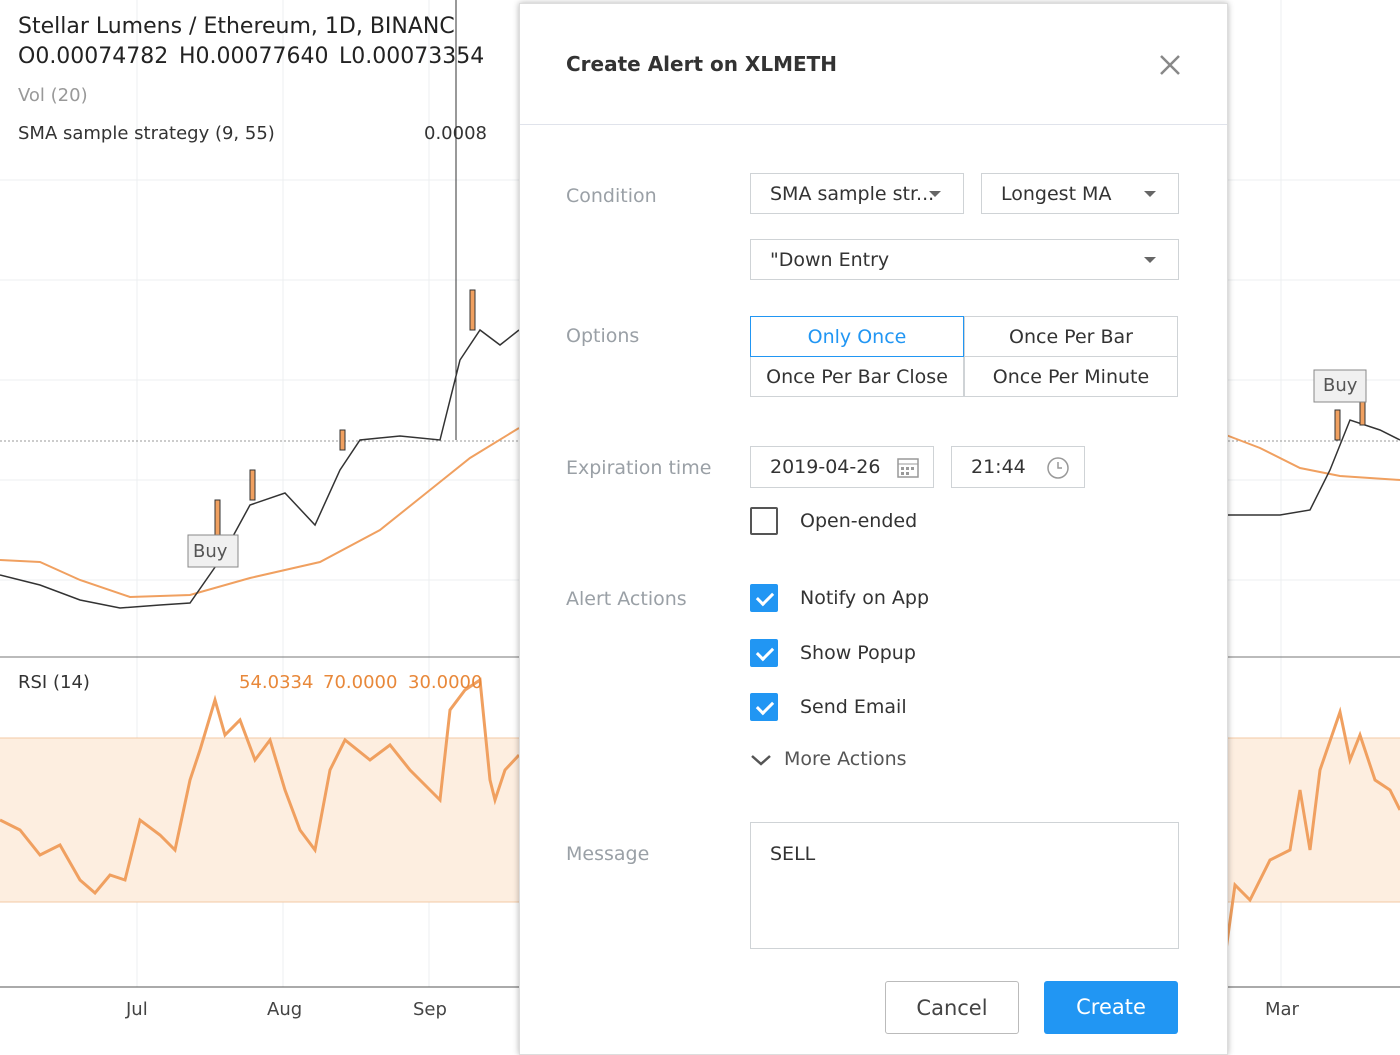 The image size is (1400, 1055). Describe the element at coordinates (54, 682) in the screenshot. I see `rsi-label: RSI (14)` at that location.